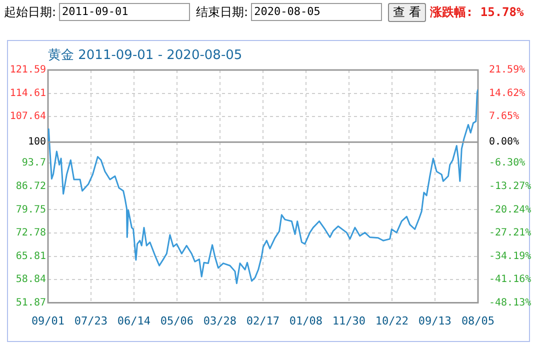 The image size is (541, 346). I want to click on y2-tick-label: -34.19%, so click(510, 256).